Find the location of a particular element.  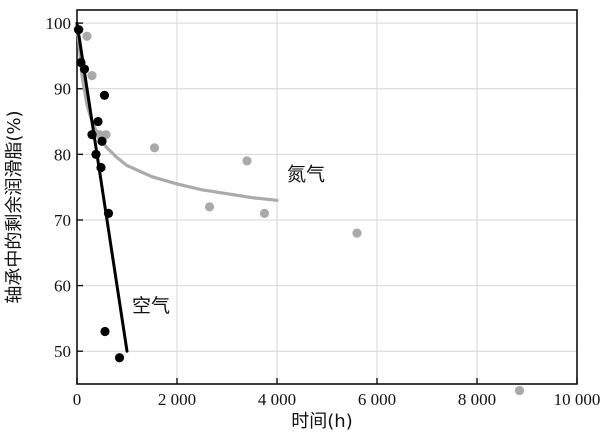

x-tick-label: 6 000 is located at coordinates (377, 399).